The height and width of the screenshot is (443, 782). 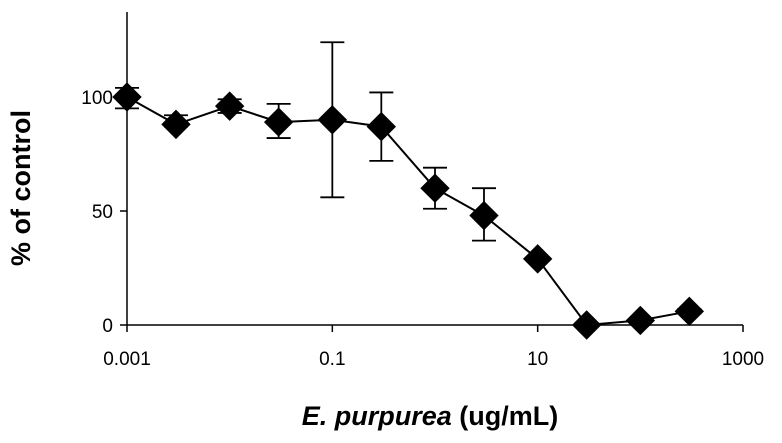 I want to click on y-tick-label: 100, so click(x=97, y=98).